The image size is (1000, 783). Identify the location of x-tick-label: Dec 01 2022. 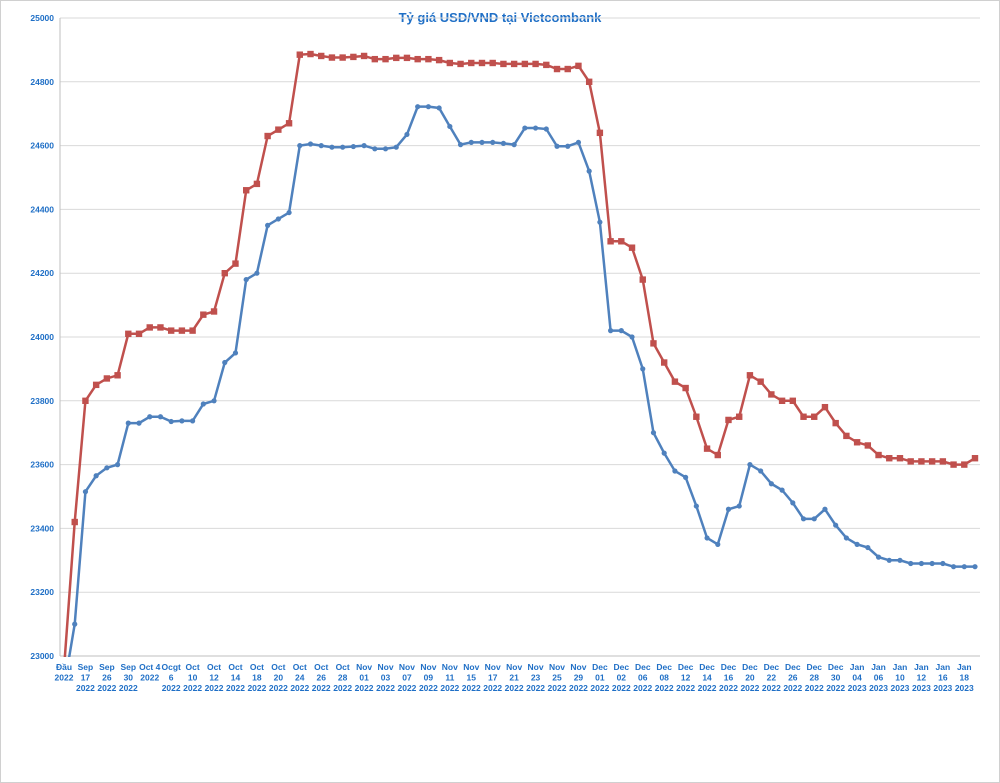
(599, 677).